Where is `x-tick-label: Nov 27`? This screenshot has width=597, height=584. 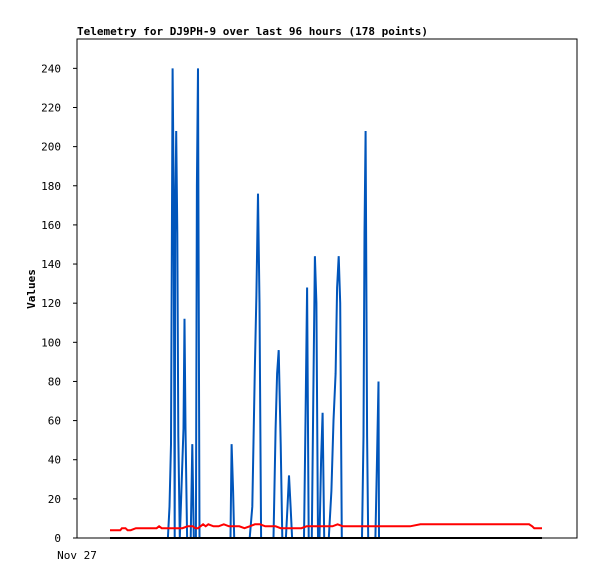 x-tick-label: Nov 27 is located at coordinates (77, 555).